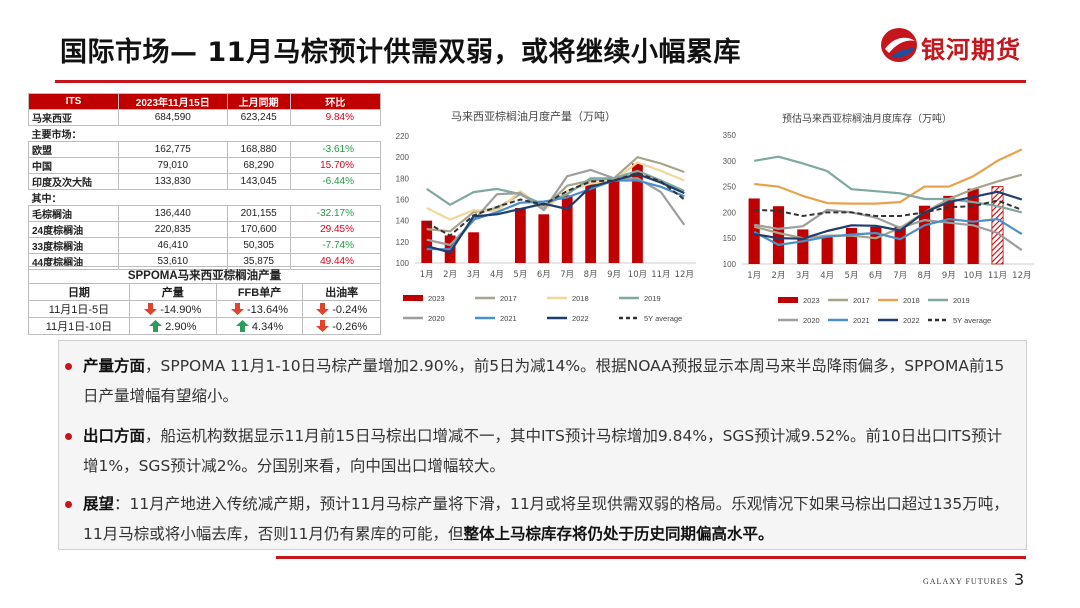  Describe the element at coordinates (413, 298) in the screenshot. I see `legend-swatch` at that location.